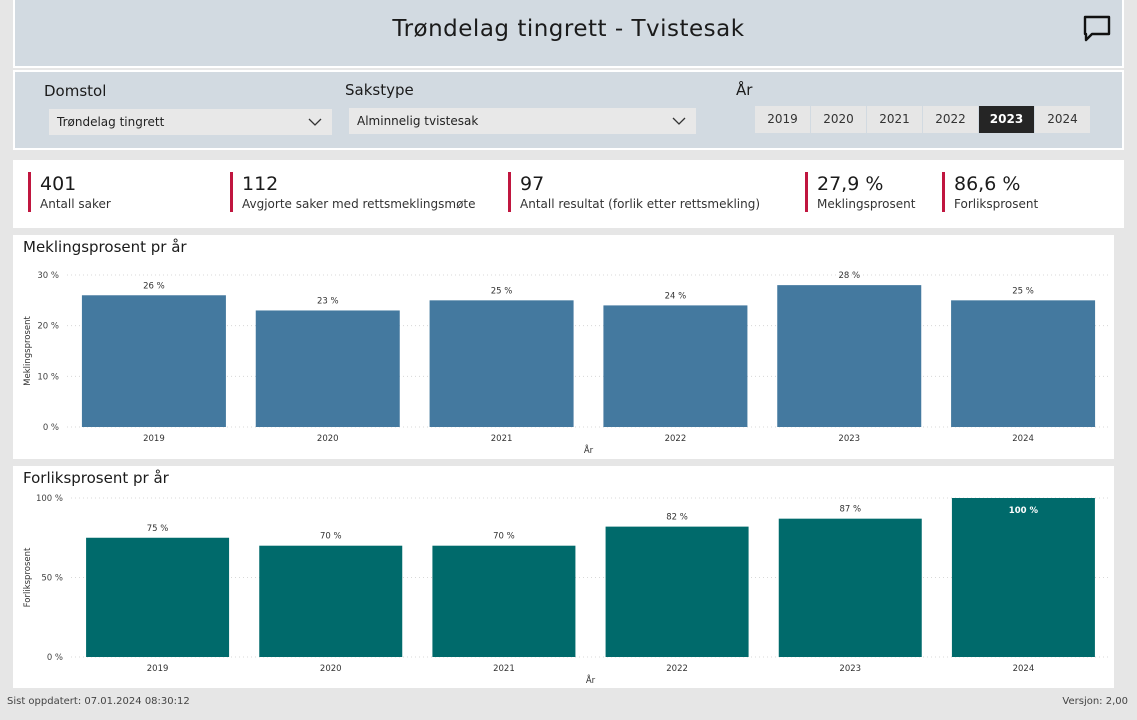 The height and width of the screenshot is (720, 1137). Describe the element at coordinates (894, 119) in the screenshot. I see `year-button-2021: 2021` at that location.